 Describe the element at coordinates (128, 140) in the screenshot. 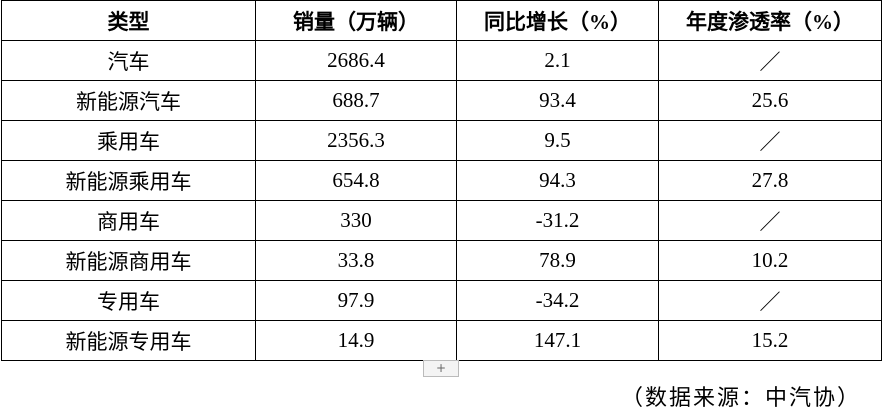

I see `table-cell: 乘用车` at that location.